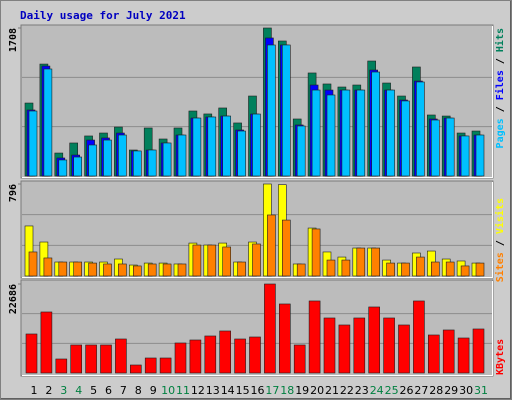 The width and height of the screenshot is (512, 400). What do you see at coordinates (138, 390) in the screenshot?
I see `x-tick-label: 8` at bounding box center [138, 390].